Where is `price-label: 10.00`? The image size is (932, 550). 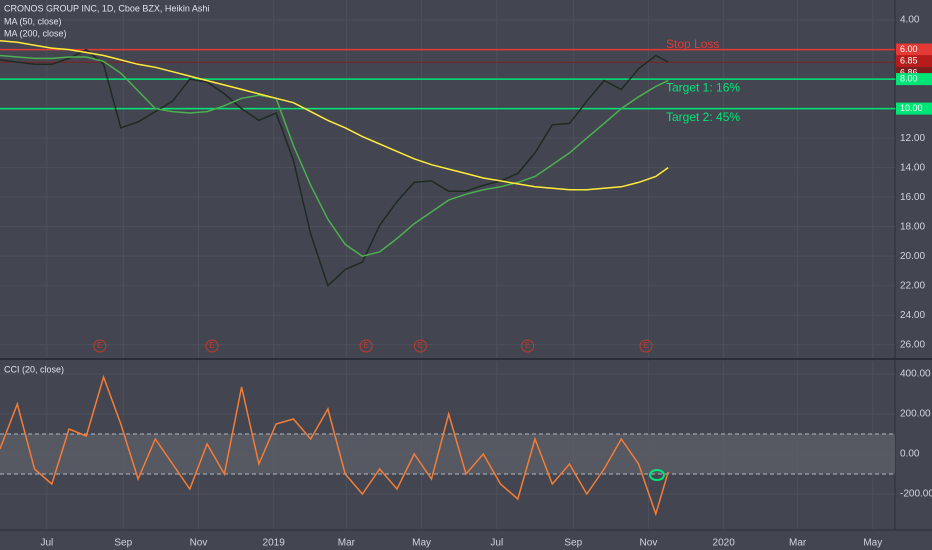 price-label: 10.00 is located at coordinates (911, 108).